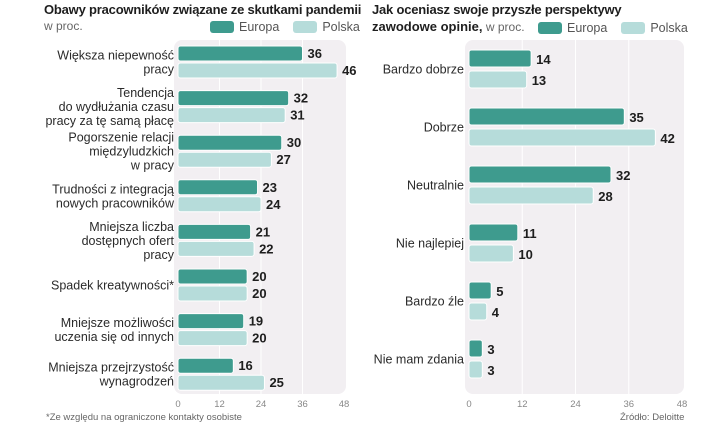  I want to click on right-value-label-polska: 42, so click(667, 138).